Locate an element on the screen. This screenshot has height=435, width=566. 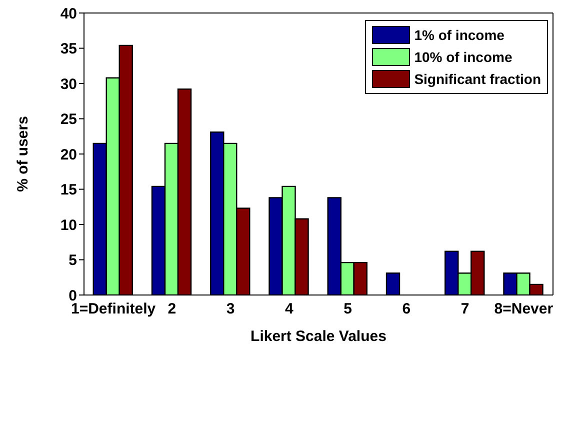
x-tick-label: 3 is located at coordinates (230, 309).